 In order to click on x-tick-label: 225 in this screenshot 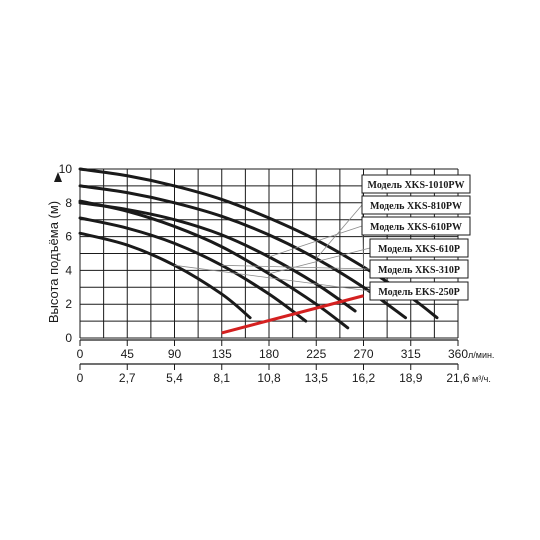, I will do `click(316, 354)`.